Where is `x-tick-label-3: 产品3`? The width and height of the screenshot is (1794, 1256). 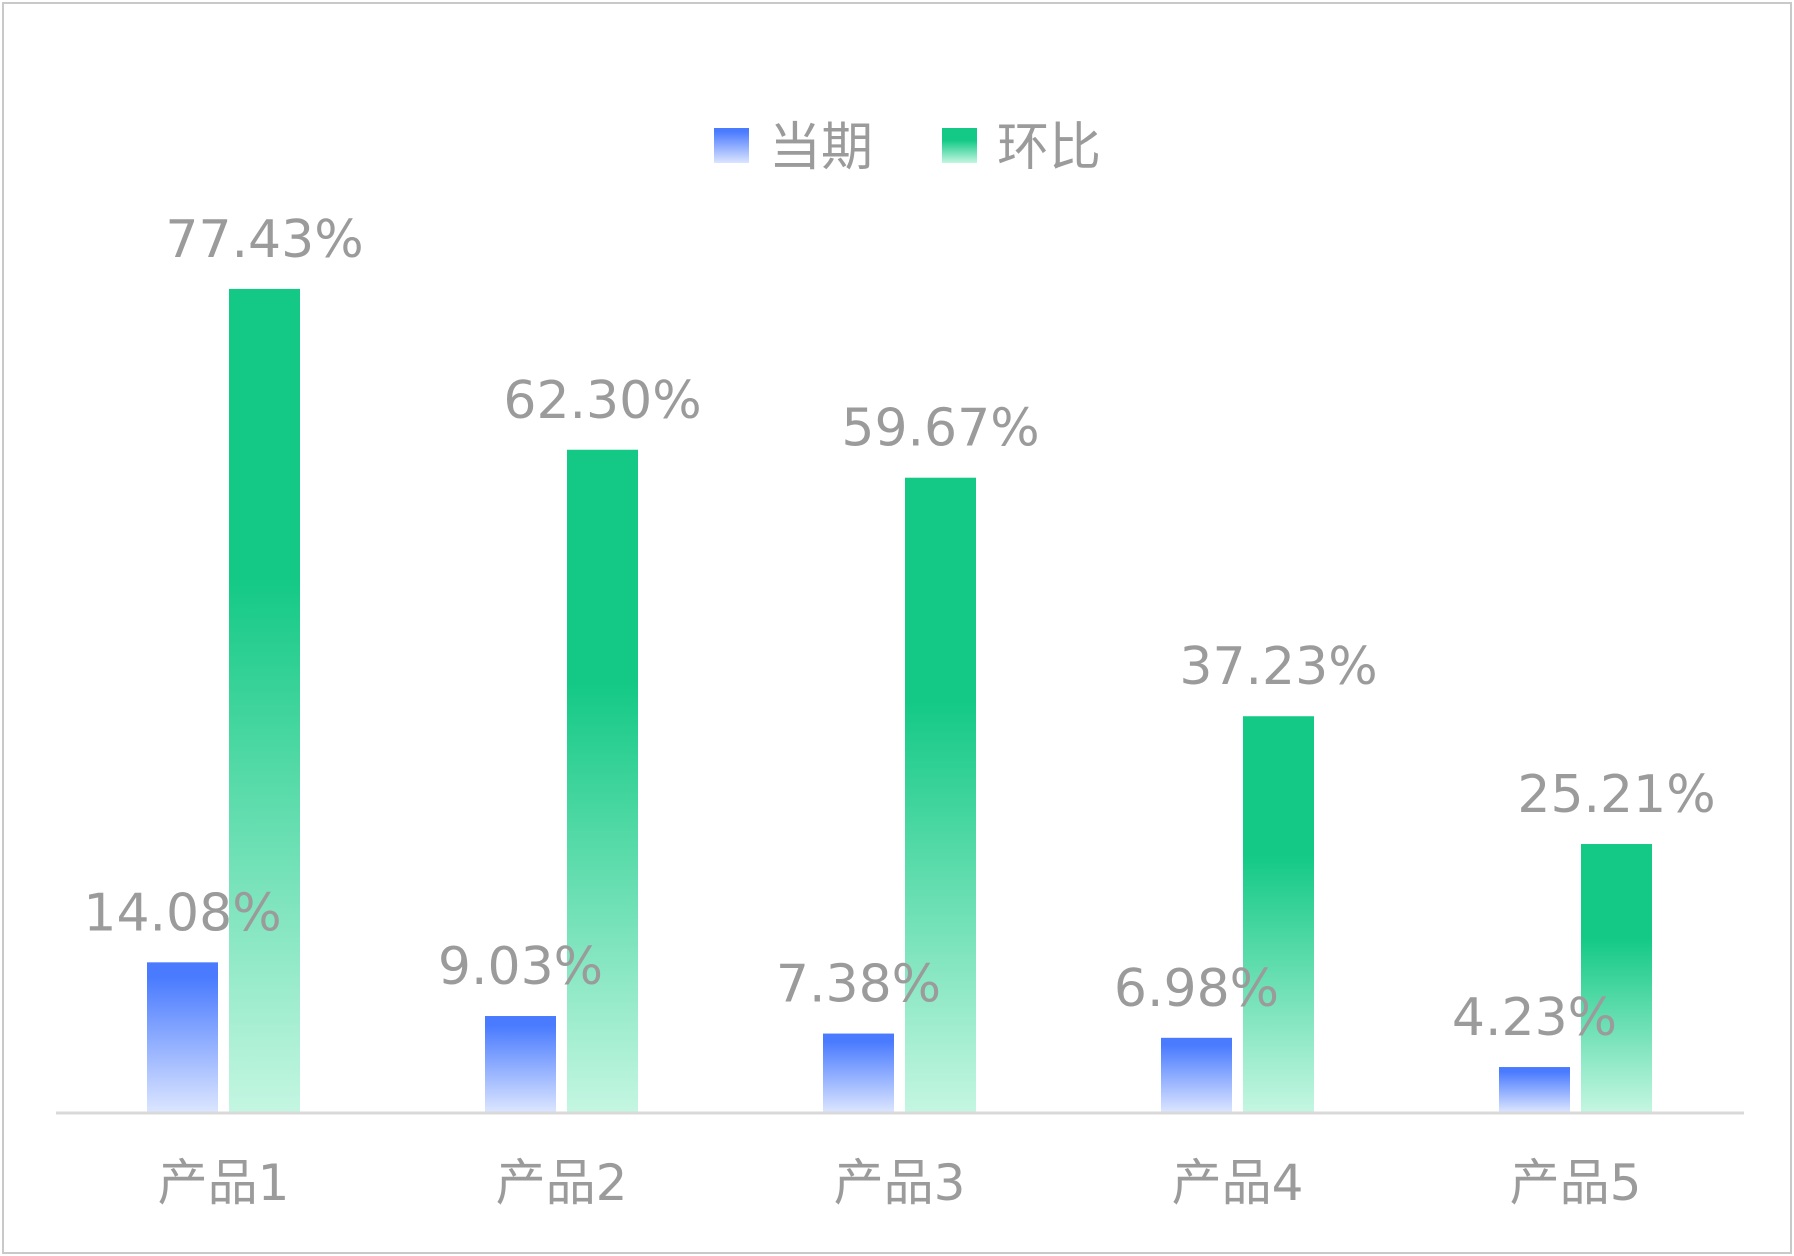 x-tick-label-3: 产品3 is located at coordinates (900, 1183).